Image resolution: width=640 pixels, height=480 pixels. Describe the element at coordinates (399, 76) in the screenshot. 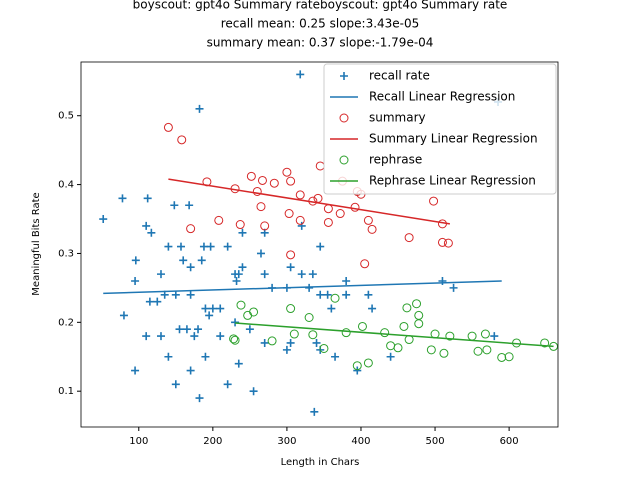

I see `legend-label: recall rate` at that location.